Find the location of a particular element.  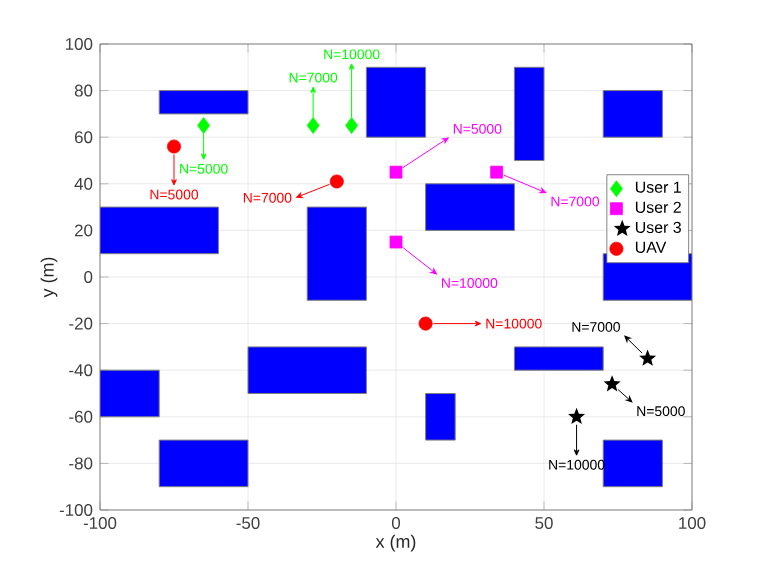

y-tick-label: 60 is located at coordinates (84, 137).